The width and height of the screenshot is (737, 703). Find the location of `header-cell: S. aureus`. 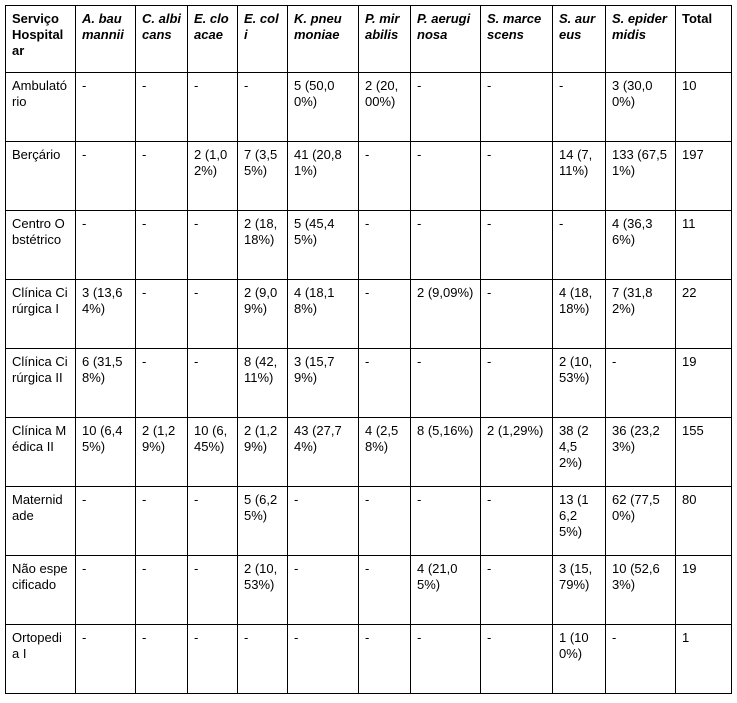

header-cell: S. aureus is located at coordinates (579, 39).